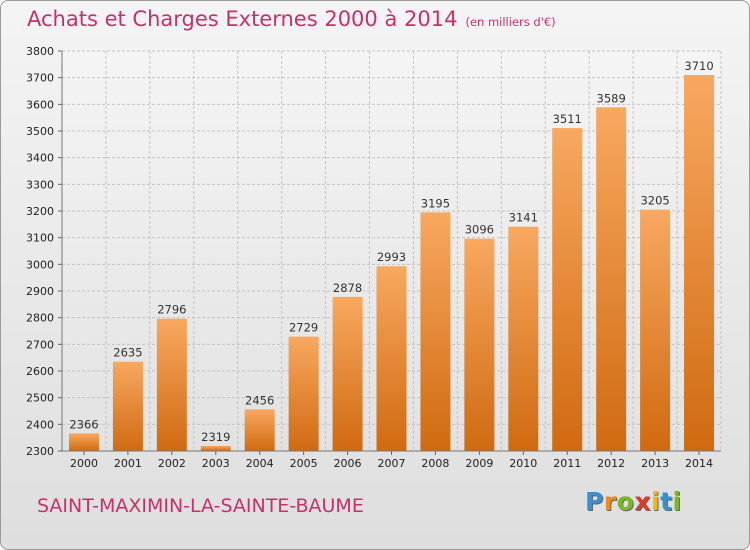  Describe the element at coordinates (348, 463) in the screenshot. I see `x-tick-label: 2006` at that location.